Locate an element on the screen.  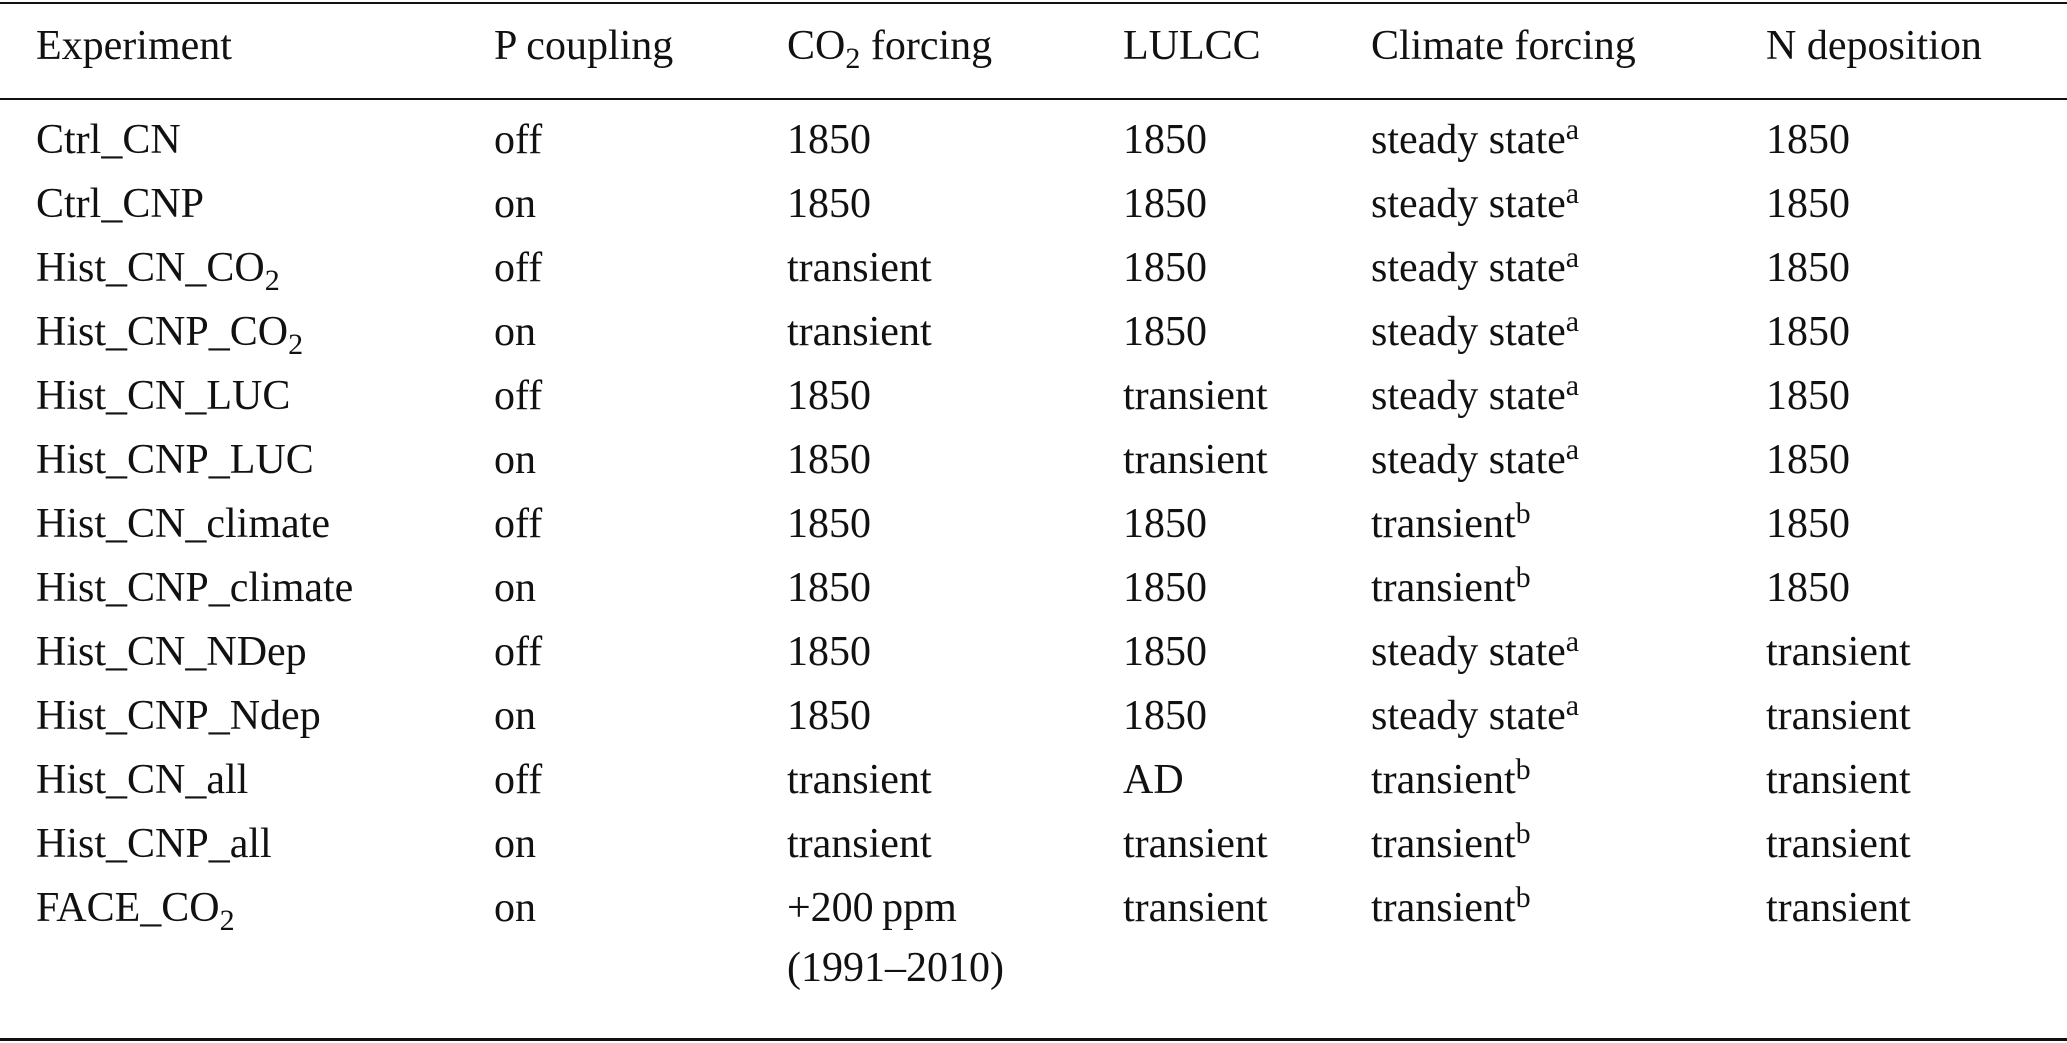
cell-experiment: Hist_CN_climate is located at coordinates (183, 524).